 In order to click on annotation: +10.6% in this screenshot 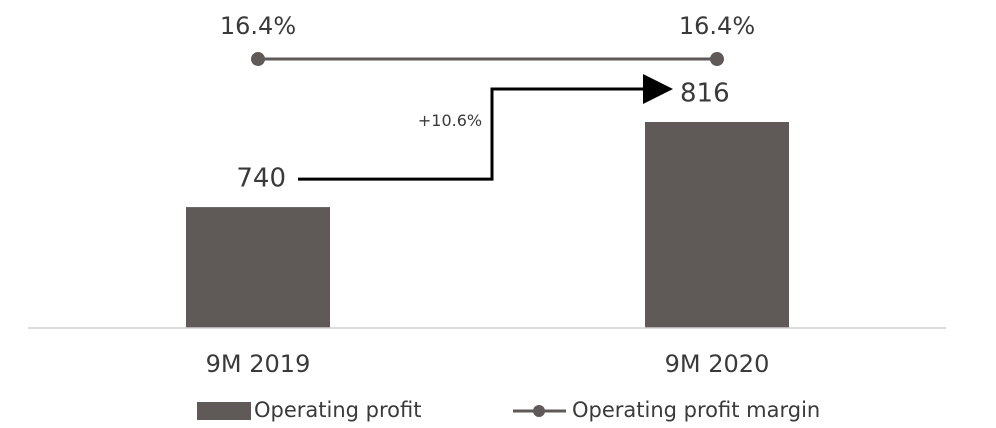, I will do `click(450, 120)`.